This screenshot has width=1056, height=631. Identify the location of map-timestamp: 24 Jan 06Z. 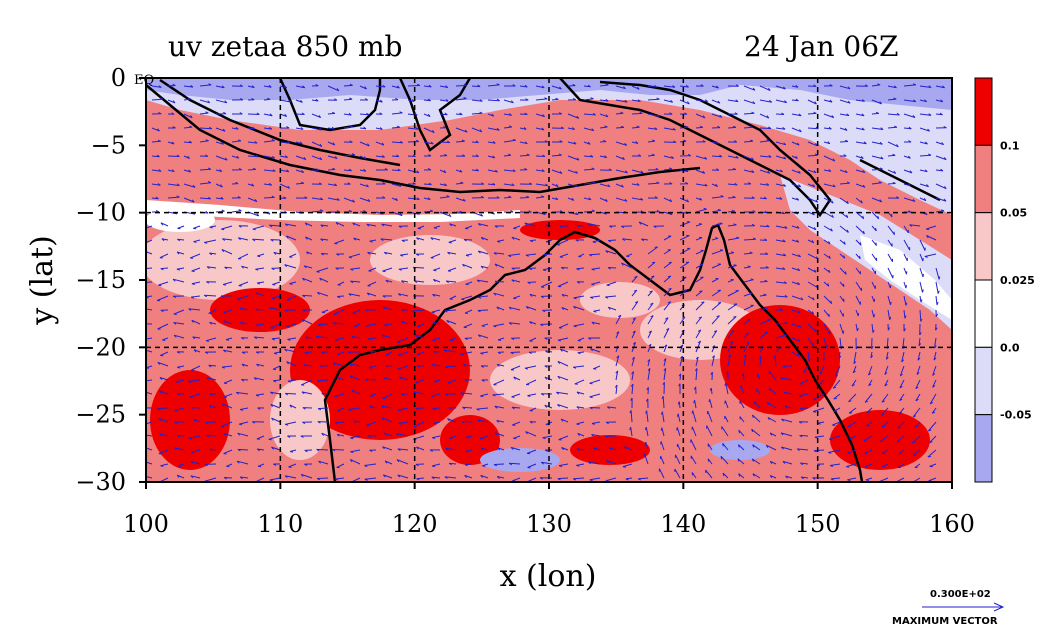
(821, 46).